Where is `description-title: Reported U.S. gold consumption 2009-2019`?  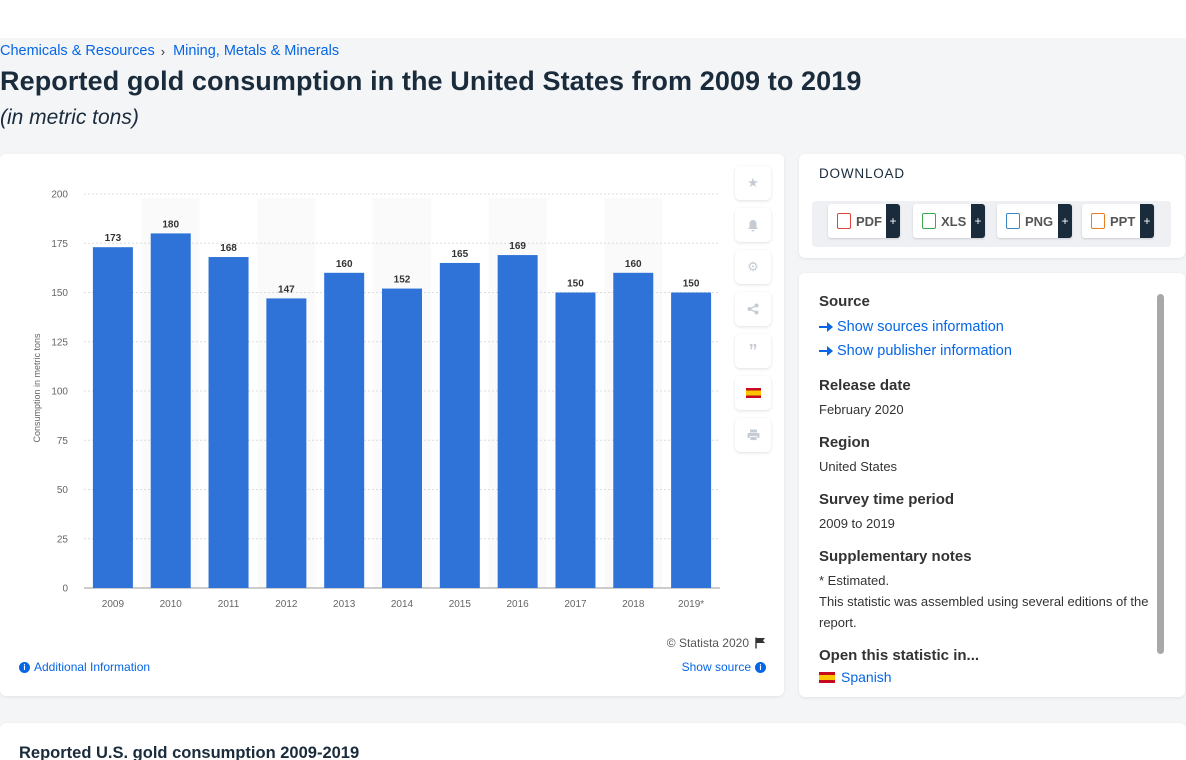
description-title: Reported U.S. gold consumption 2009-2019 is located at coordinates (189, 752).